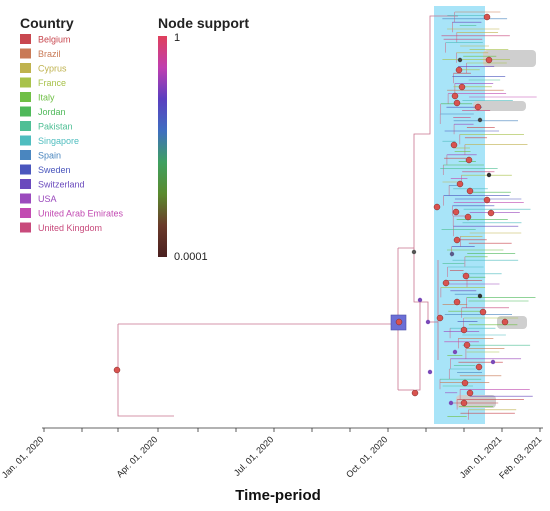 Image resolution: width=550 pixels, height=511 pixels. What do you see at coordinates (254, 456) in the screenshot?
I see `x-tick-label: Jul. 01, 2020` at bounding box center [254, 456].